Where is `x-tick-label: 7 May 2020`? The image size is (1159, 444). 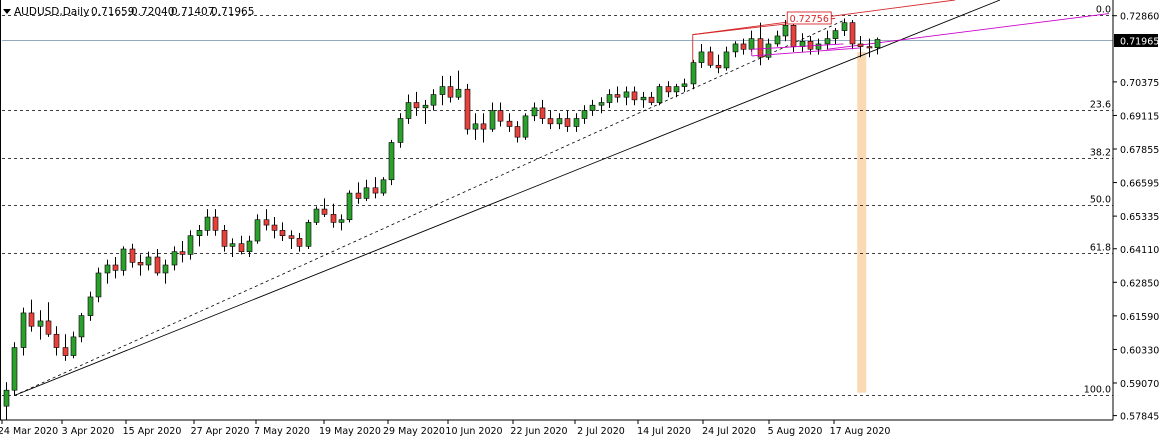
x-tick-label: 7 May 2020 is located at coordinates (282, 431).